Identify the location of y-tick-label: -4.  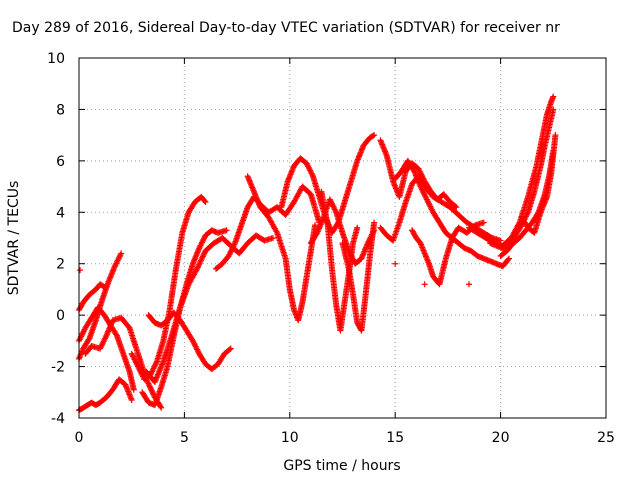
(58, 419).